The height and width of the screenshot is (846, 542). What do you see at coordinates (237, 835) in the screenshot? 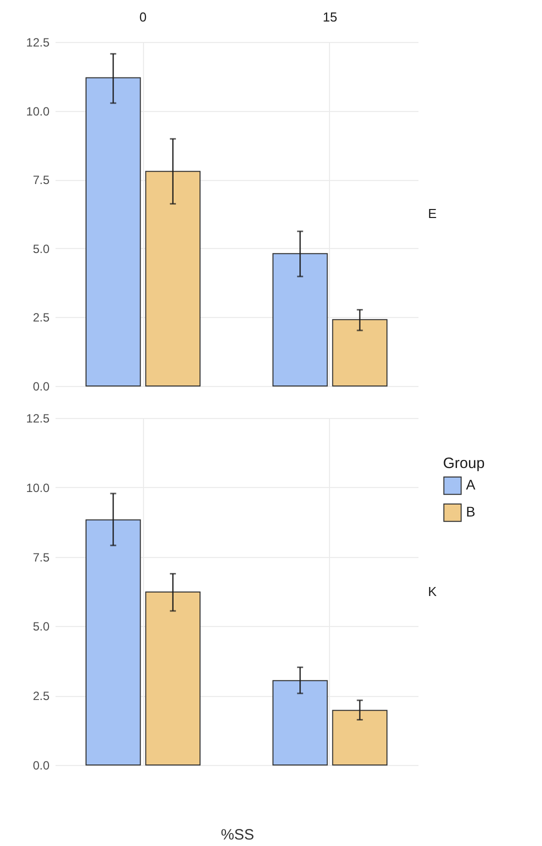
I see `x-axis-title: %SS` at bounding box center [237, 835].